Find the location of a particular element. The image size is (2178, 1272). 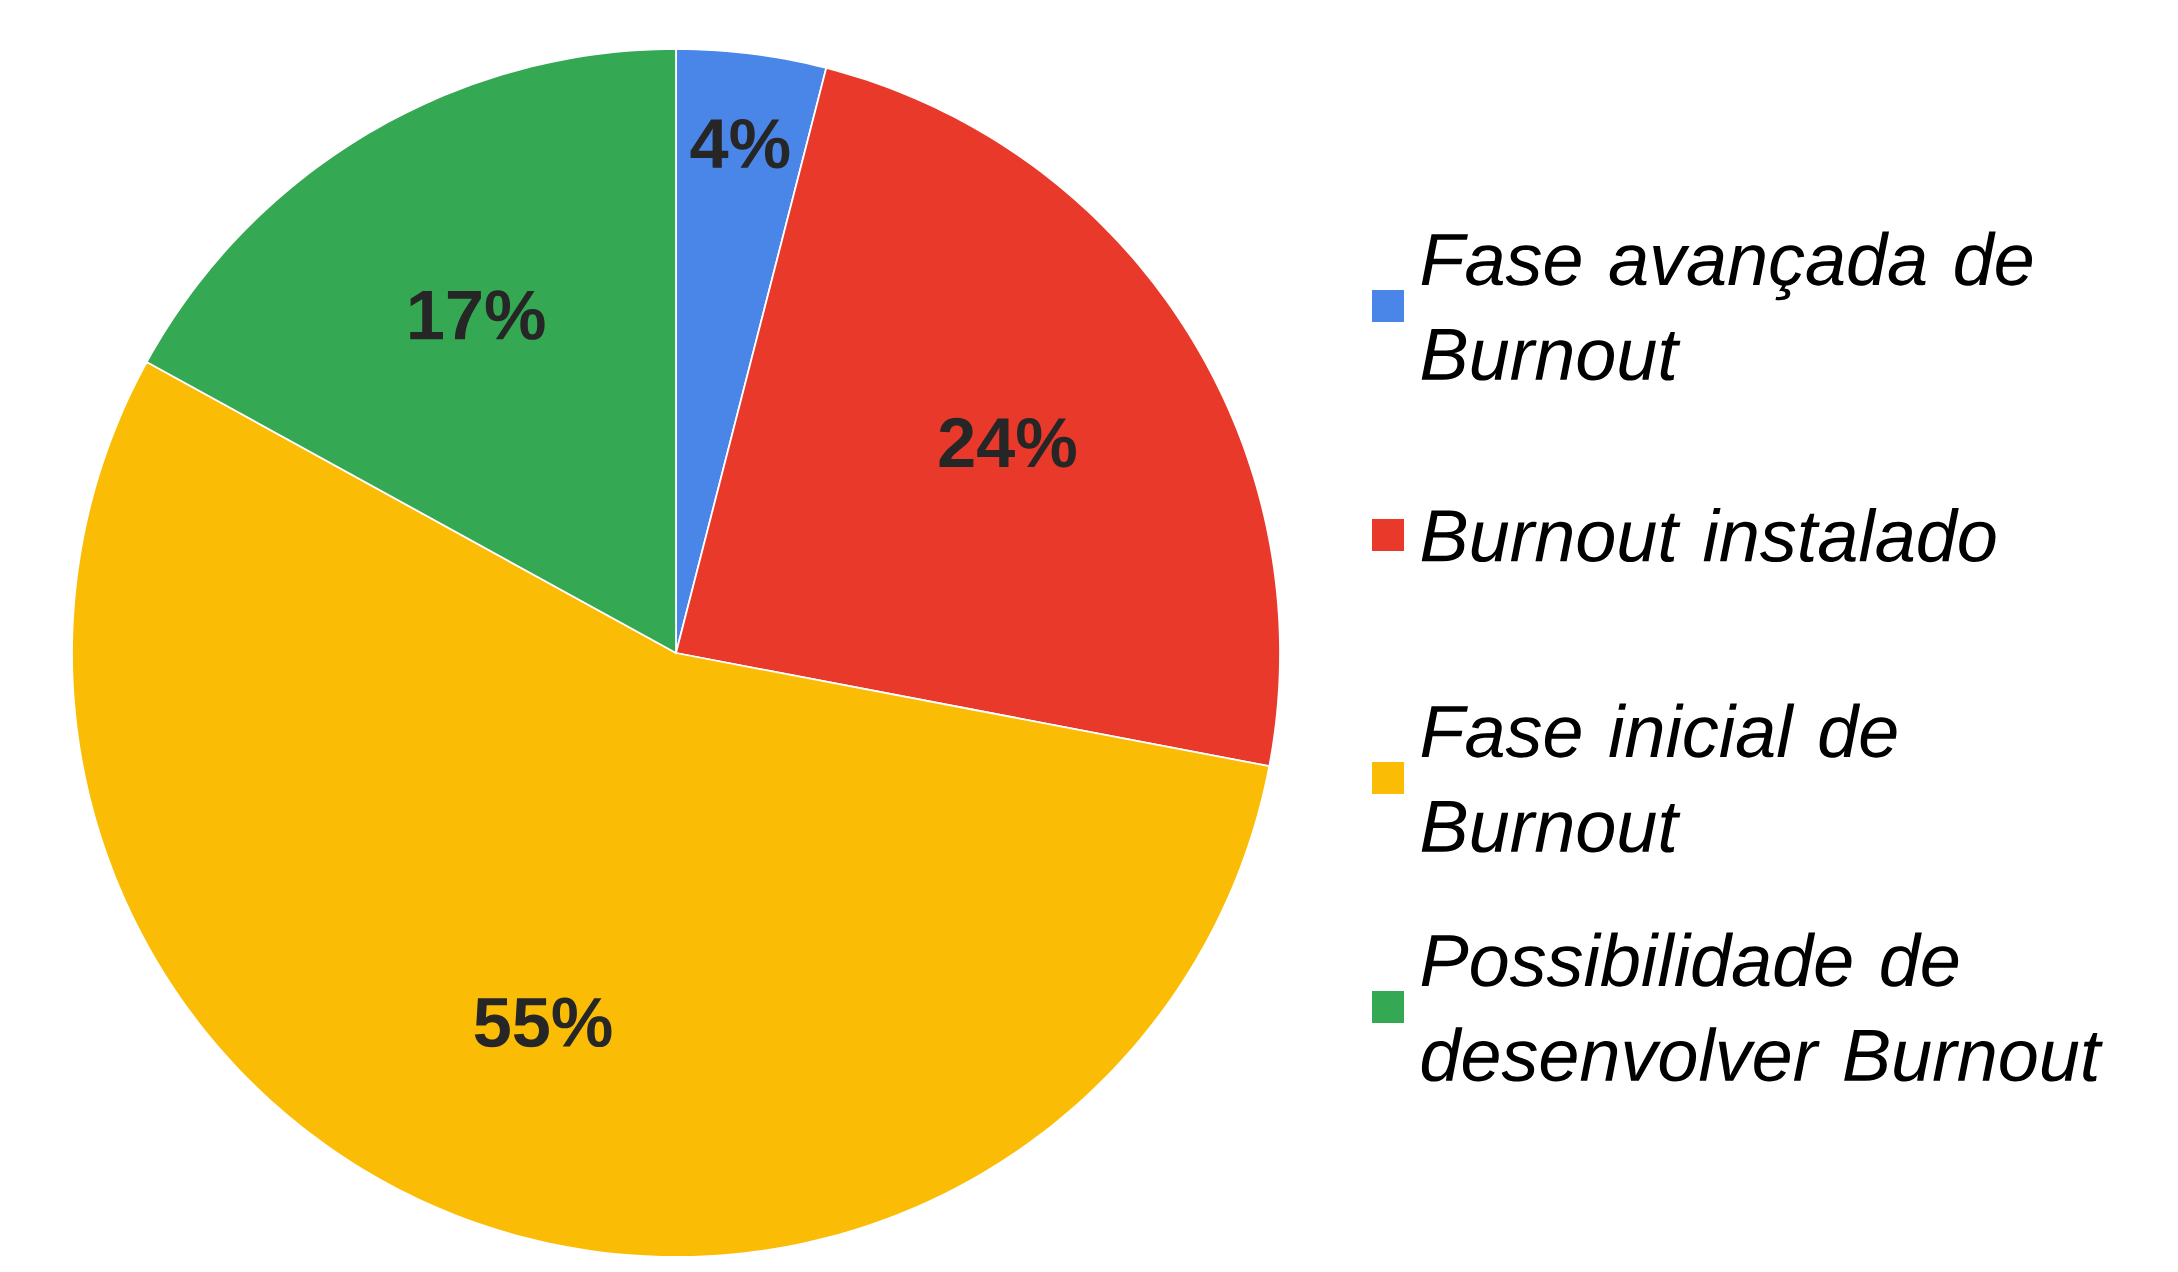

legend-label: Fase inicial de Burnout is located at coordinates (1659, 778).